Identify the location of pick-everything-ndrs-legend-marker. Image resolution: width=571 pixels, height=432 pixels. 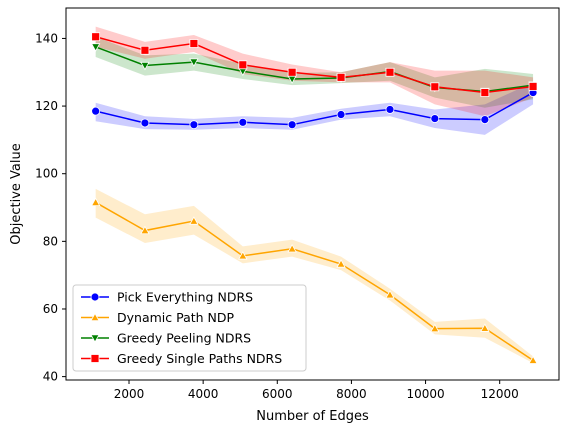
(95, 297).